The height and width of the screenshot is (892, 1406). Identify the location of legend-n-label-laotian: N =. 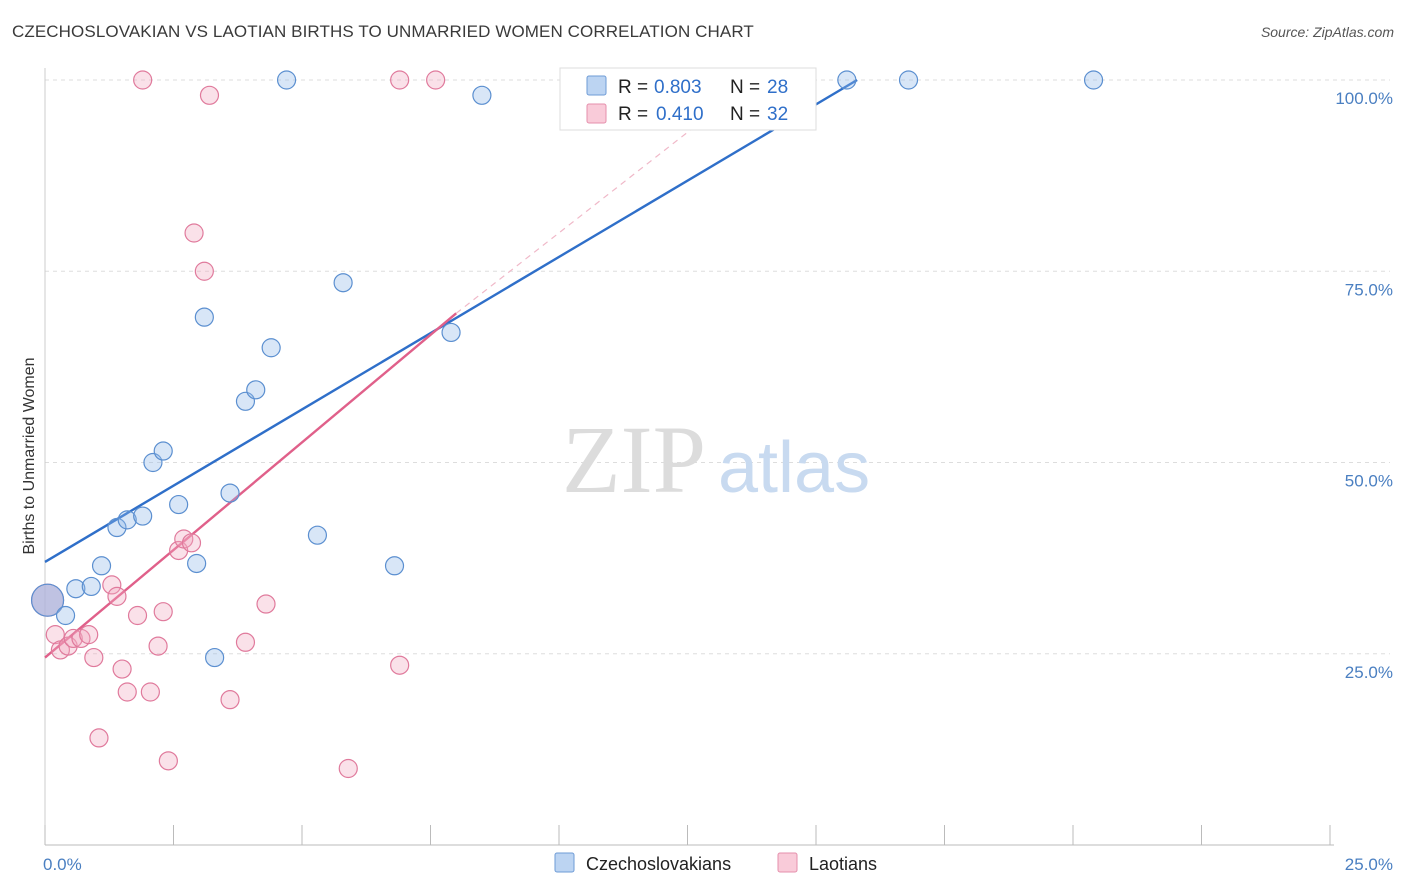
(745, 114).